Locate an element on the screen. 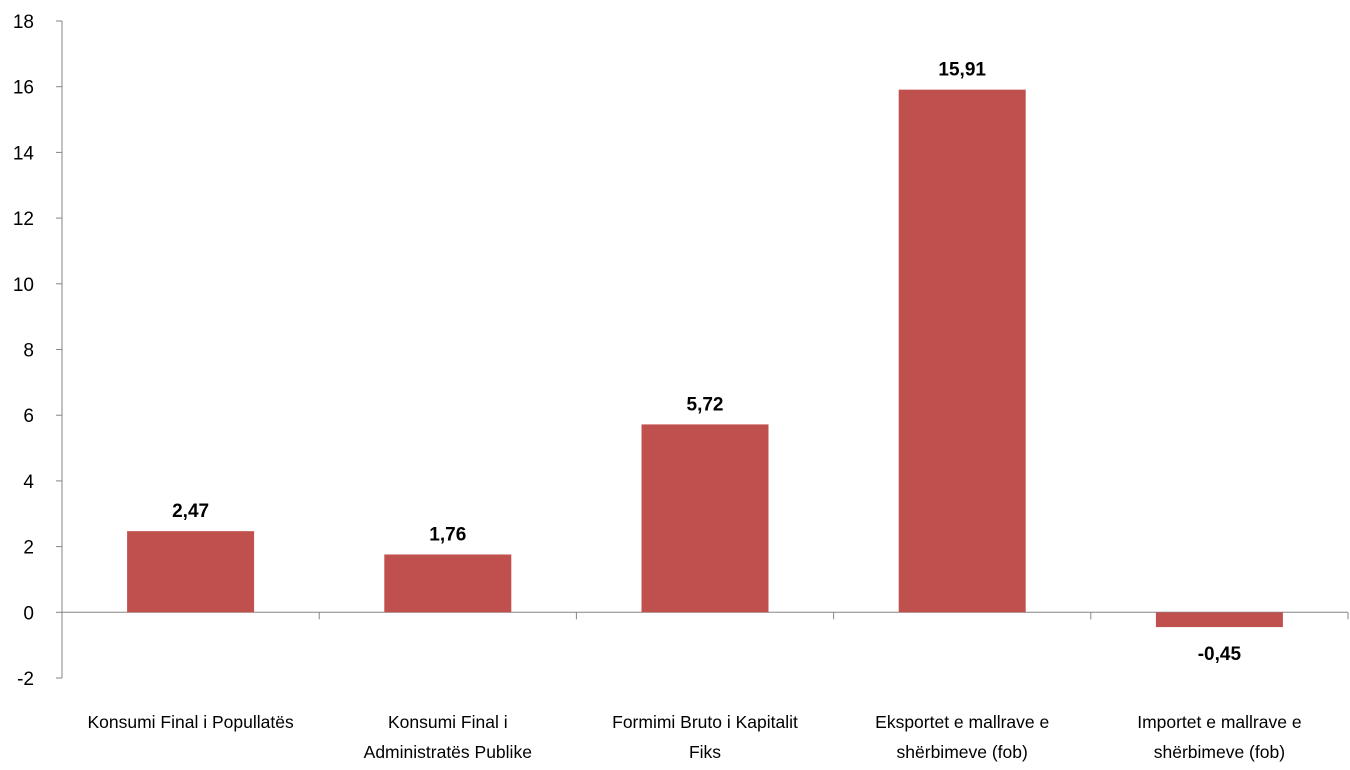  x-category-label: Konsumi Final i Popullatës is located at coordinates (190, 722).